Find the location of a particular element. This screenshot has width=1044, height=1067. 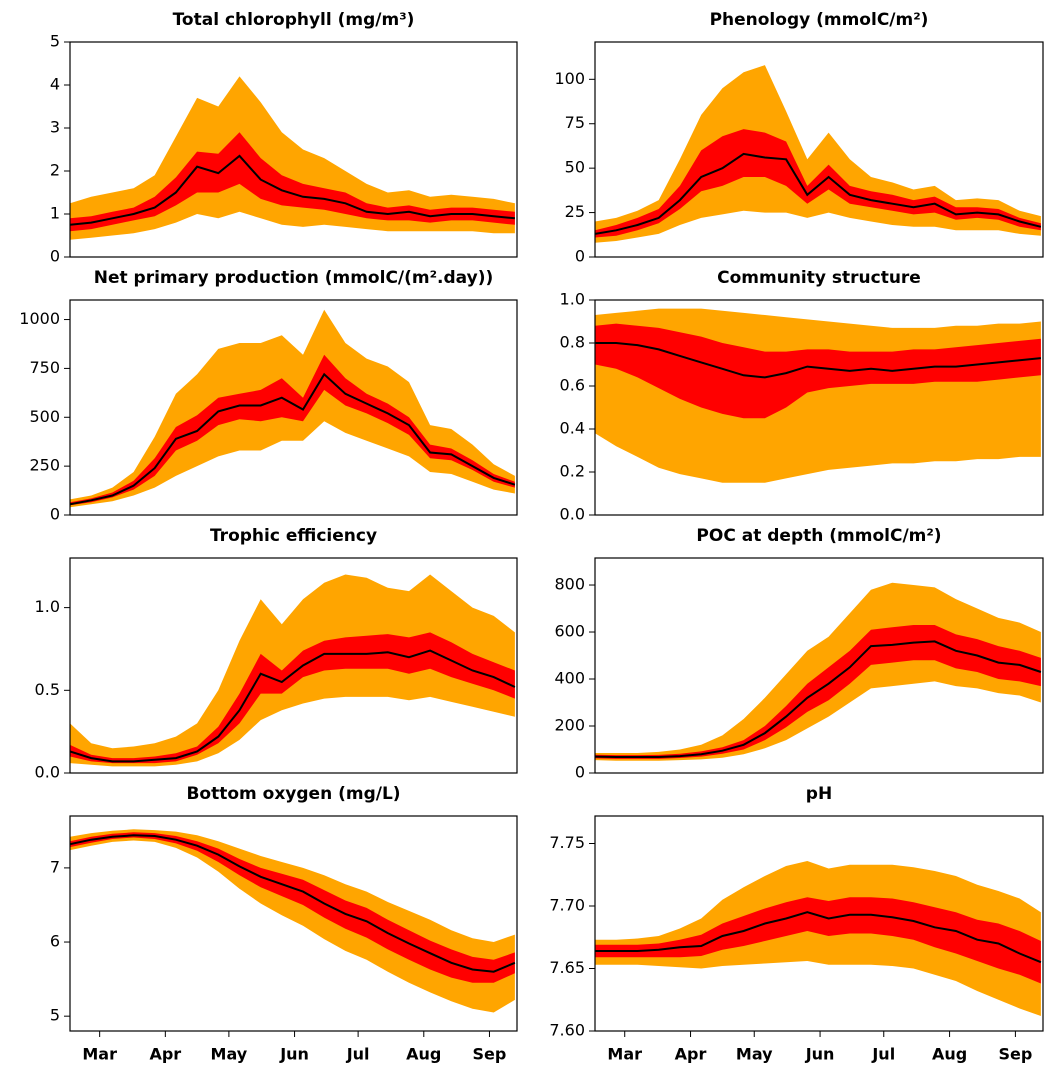

y-tick-label: 7.60 is located at coordinates (567, 1030).